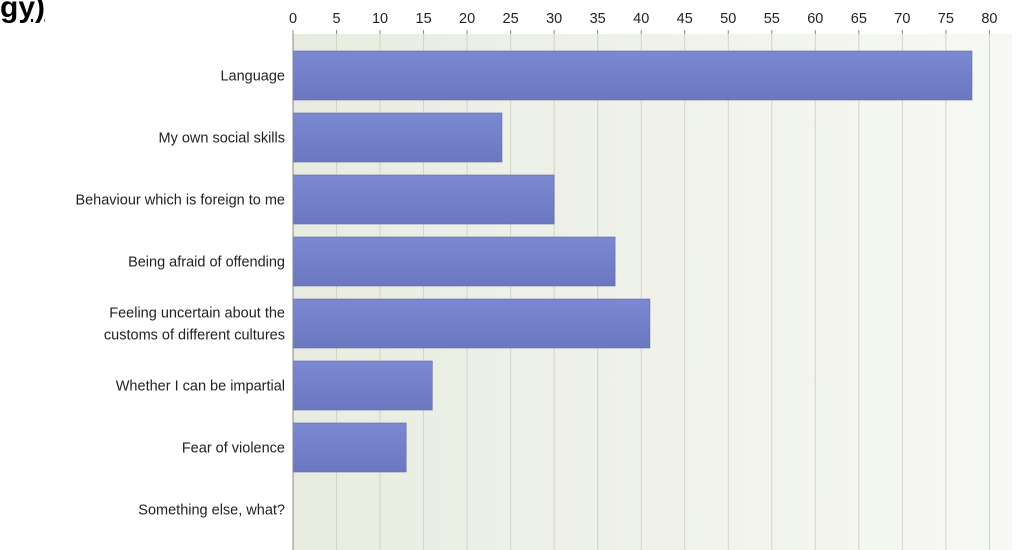  Describe the element at coordinates (946, 19) in the screenshot. I see `x-tick-label: 75` at that location.